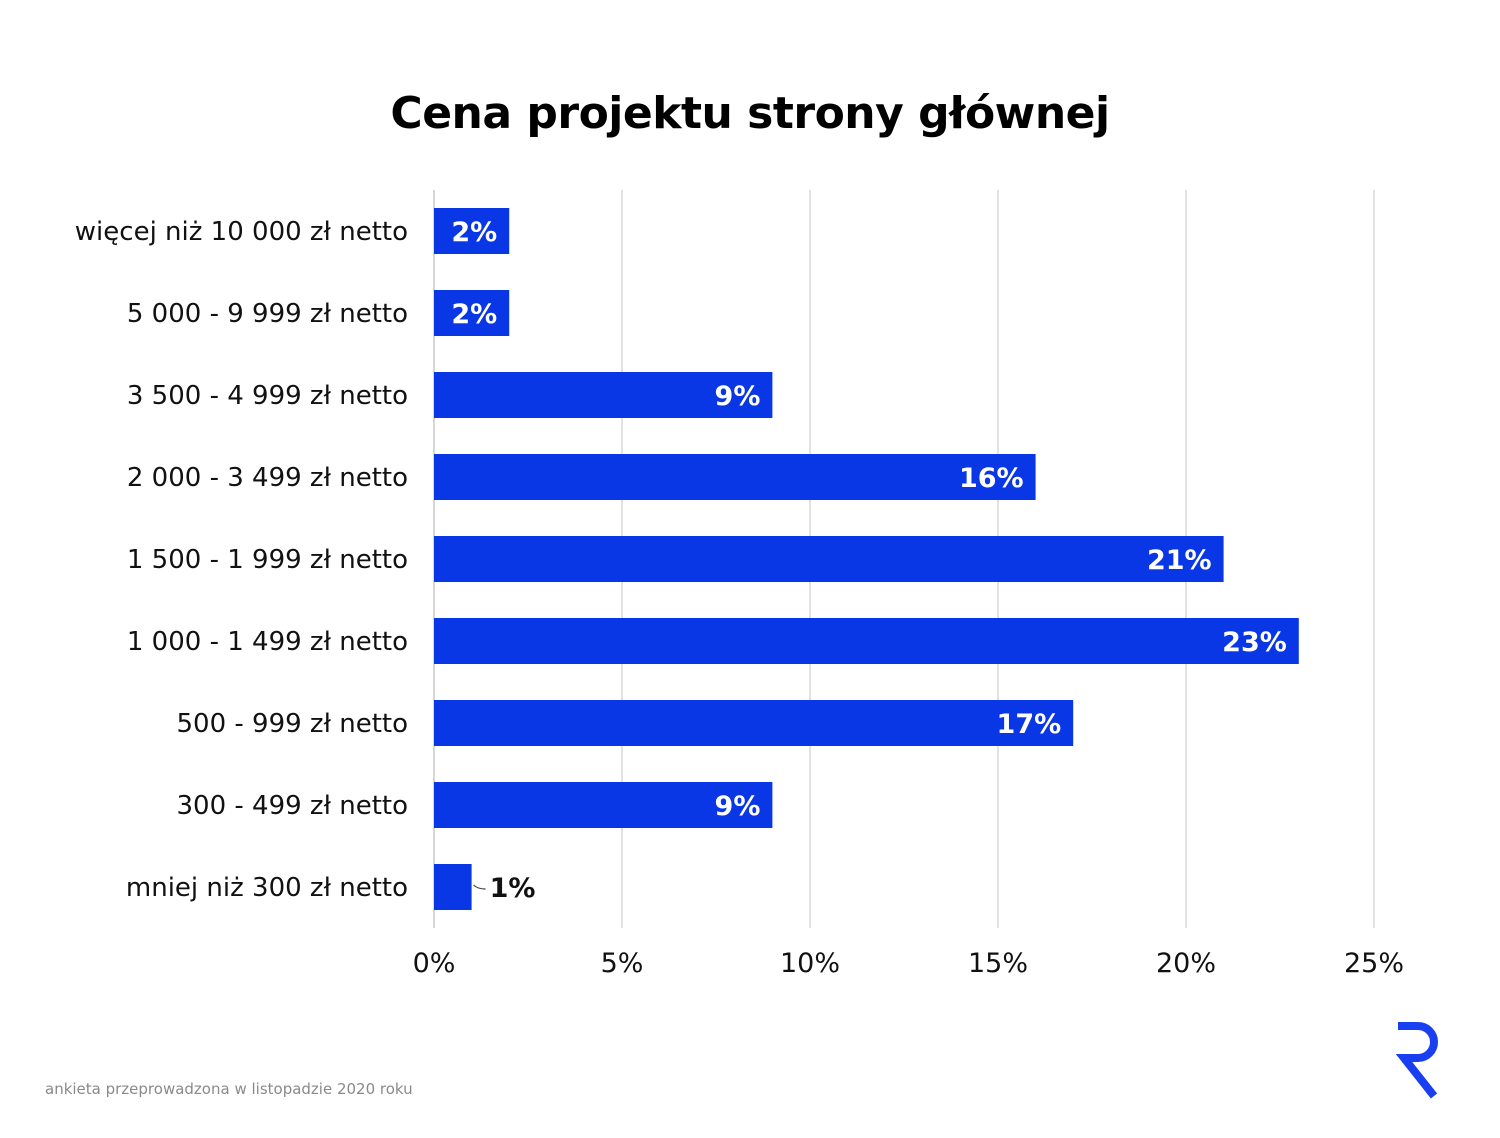 The image size is (1500, 1138). What do you see at coordinates (1029, 724) in the screenshot?
I see `data-label: 17%` at bounding box center [1029, 724].